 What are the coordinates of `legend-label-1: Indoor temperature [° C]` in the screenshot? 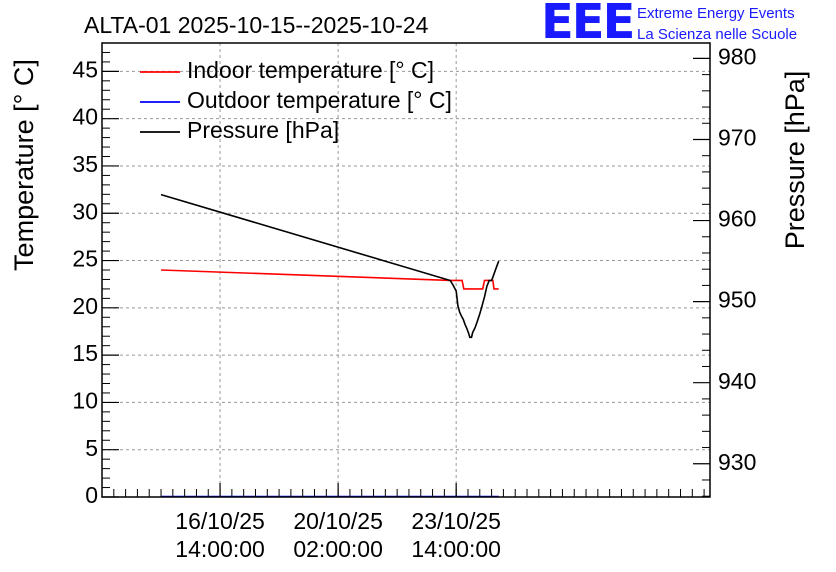 It's located at (310, 70).